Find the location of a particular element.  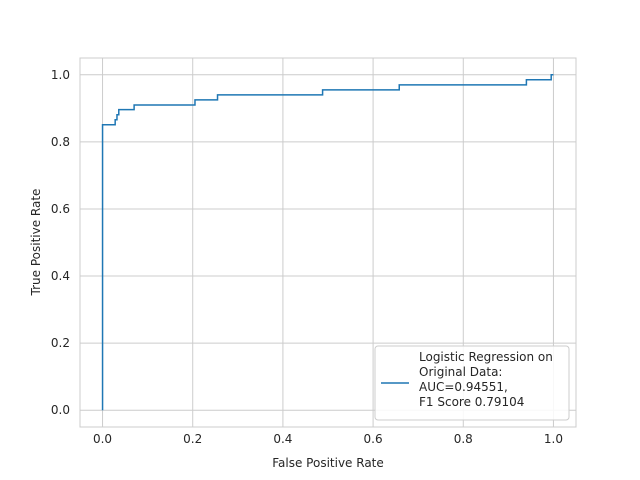

y-tick-label: 0.0 is located at coordinates (60, 410).